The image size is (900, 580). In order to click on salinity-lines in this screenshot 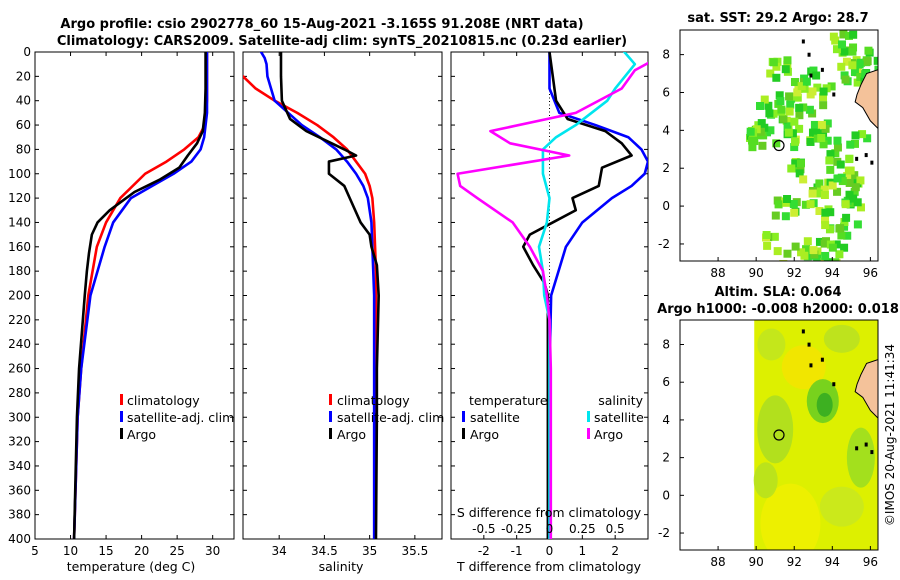, I will do `click(311, 295)`.